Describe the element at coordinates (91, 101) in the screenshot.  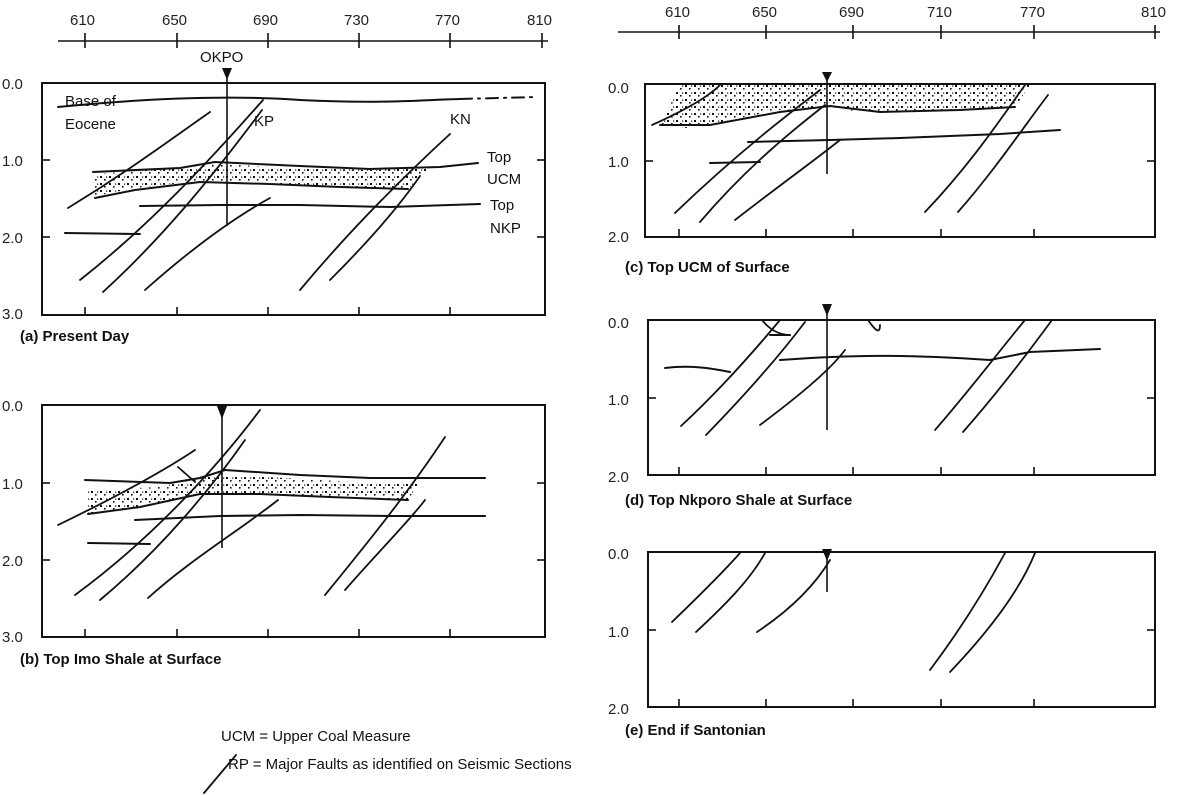
I see `label-base-eocene: Base of` at that location.